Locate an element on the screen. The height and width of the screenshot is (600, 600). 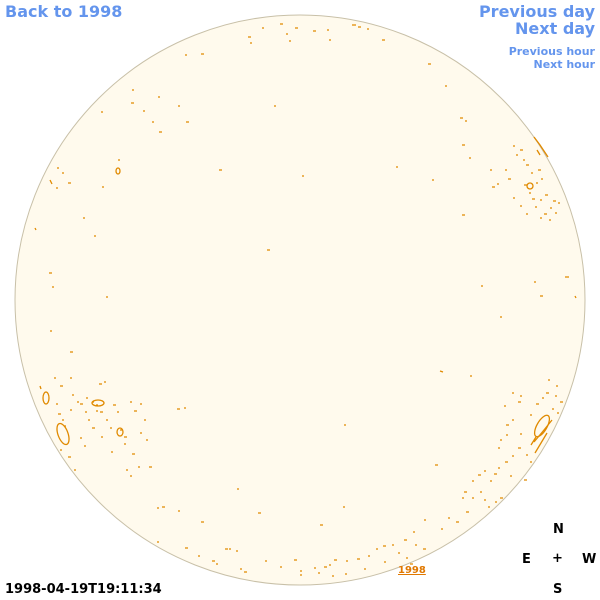
compass-west-label: W is located at coordinates (589, 559).